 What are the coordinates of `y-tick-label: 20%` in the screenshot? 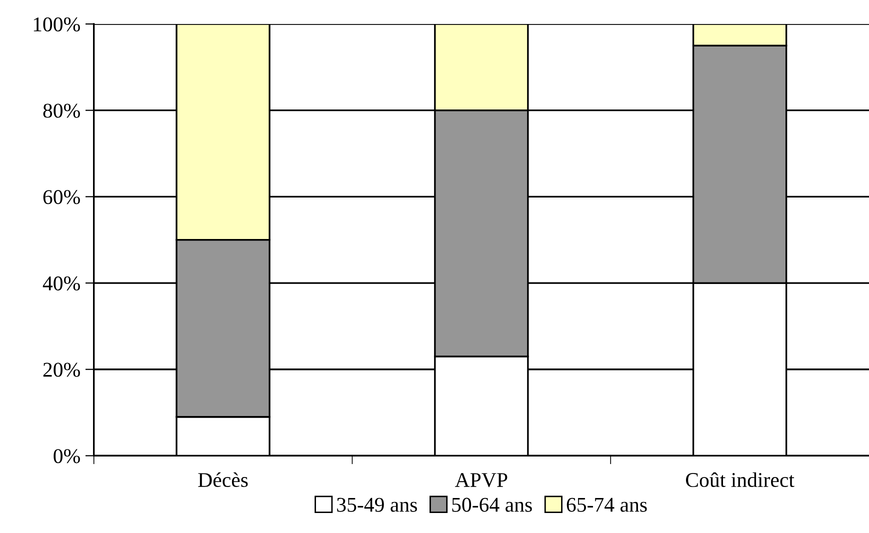 It's located at (61, 369).